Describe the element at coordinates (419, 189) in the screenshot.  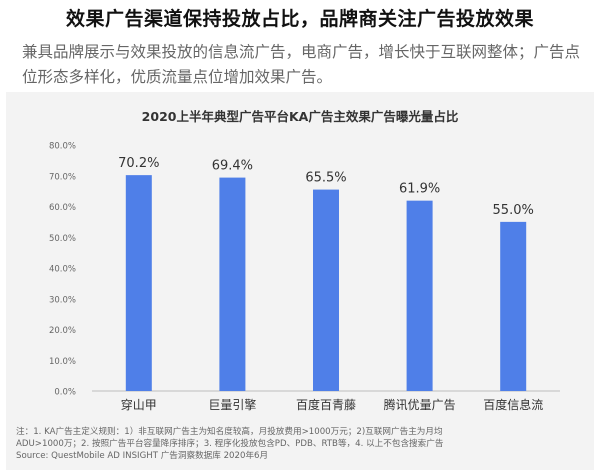
I see `data-label: 61.9%` at that location.